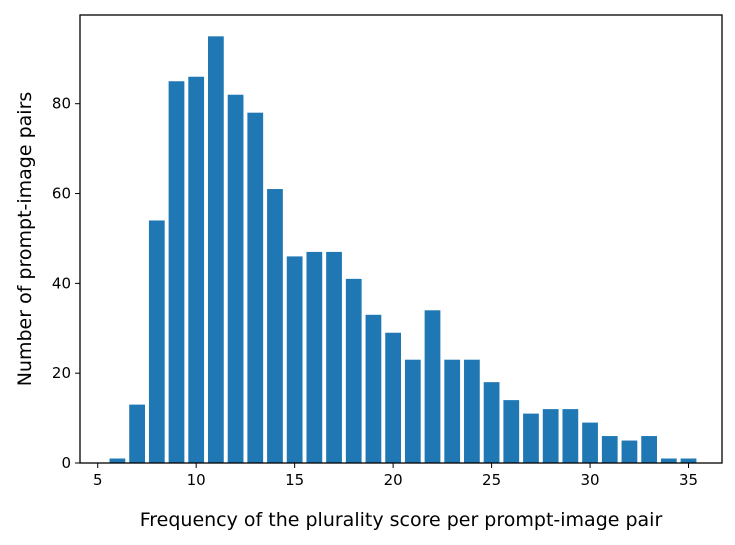 This screenshot has width=735, height=545. What do you see at coordinates (61, 373) in the screenshot?
I see `y-tick-label: 20` at bounding box center [61, 373].